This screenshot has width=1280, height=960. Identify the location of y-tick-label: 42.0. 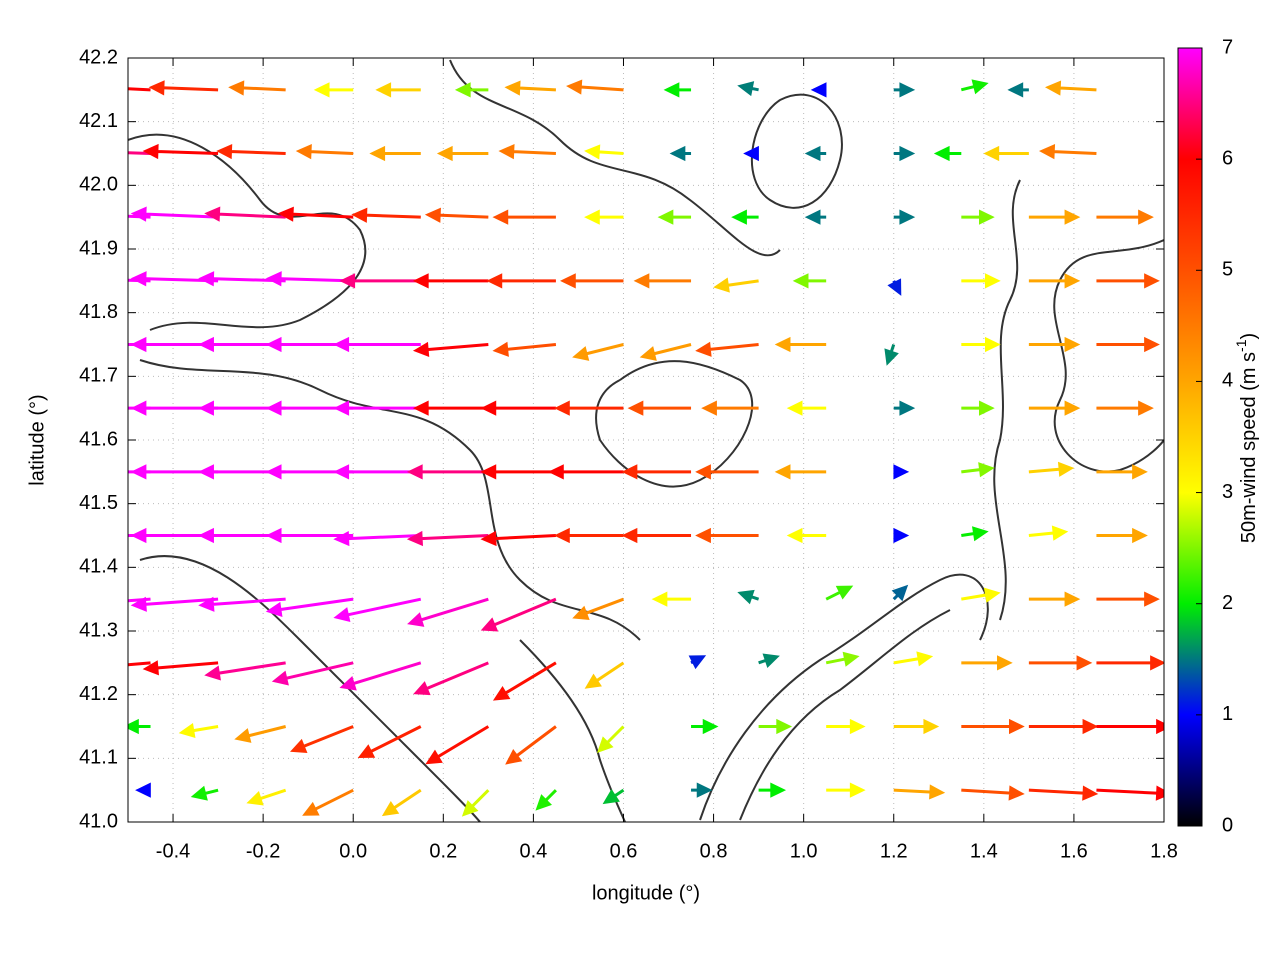
(98, 185).